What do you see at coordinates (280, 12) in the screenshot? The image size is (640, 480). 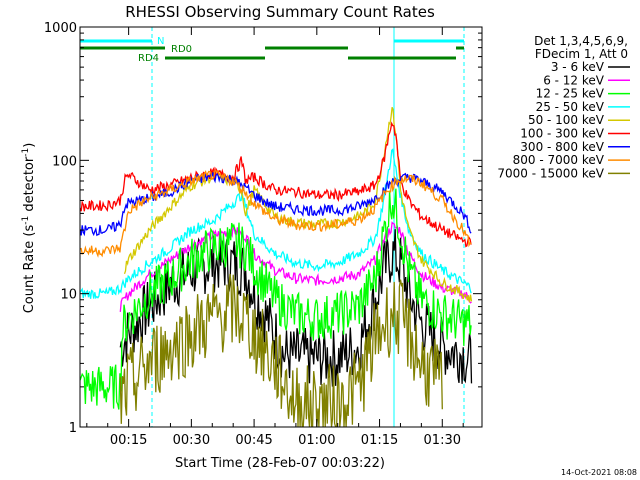 I see `chart-title: RHESSI Observing Summary Count Rates` at bounding box center [280, 12].